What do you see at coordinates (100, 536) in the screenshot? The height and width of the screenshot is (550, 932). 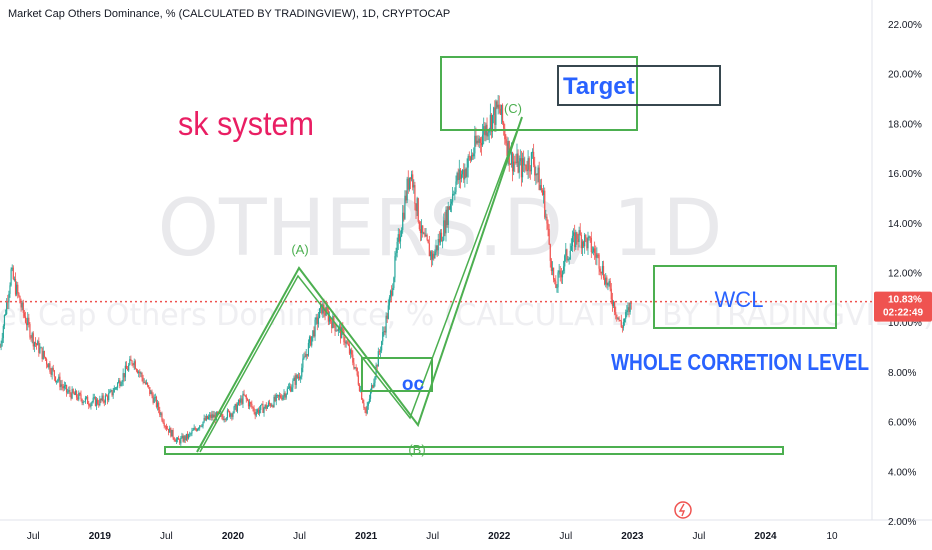 I see `x-tick-label: 2019` at bounding box center [100, 536].